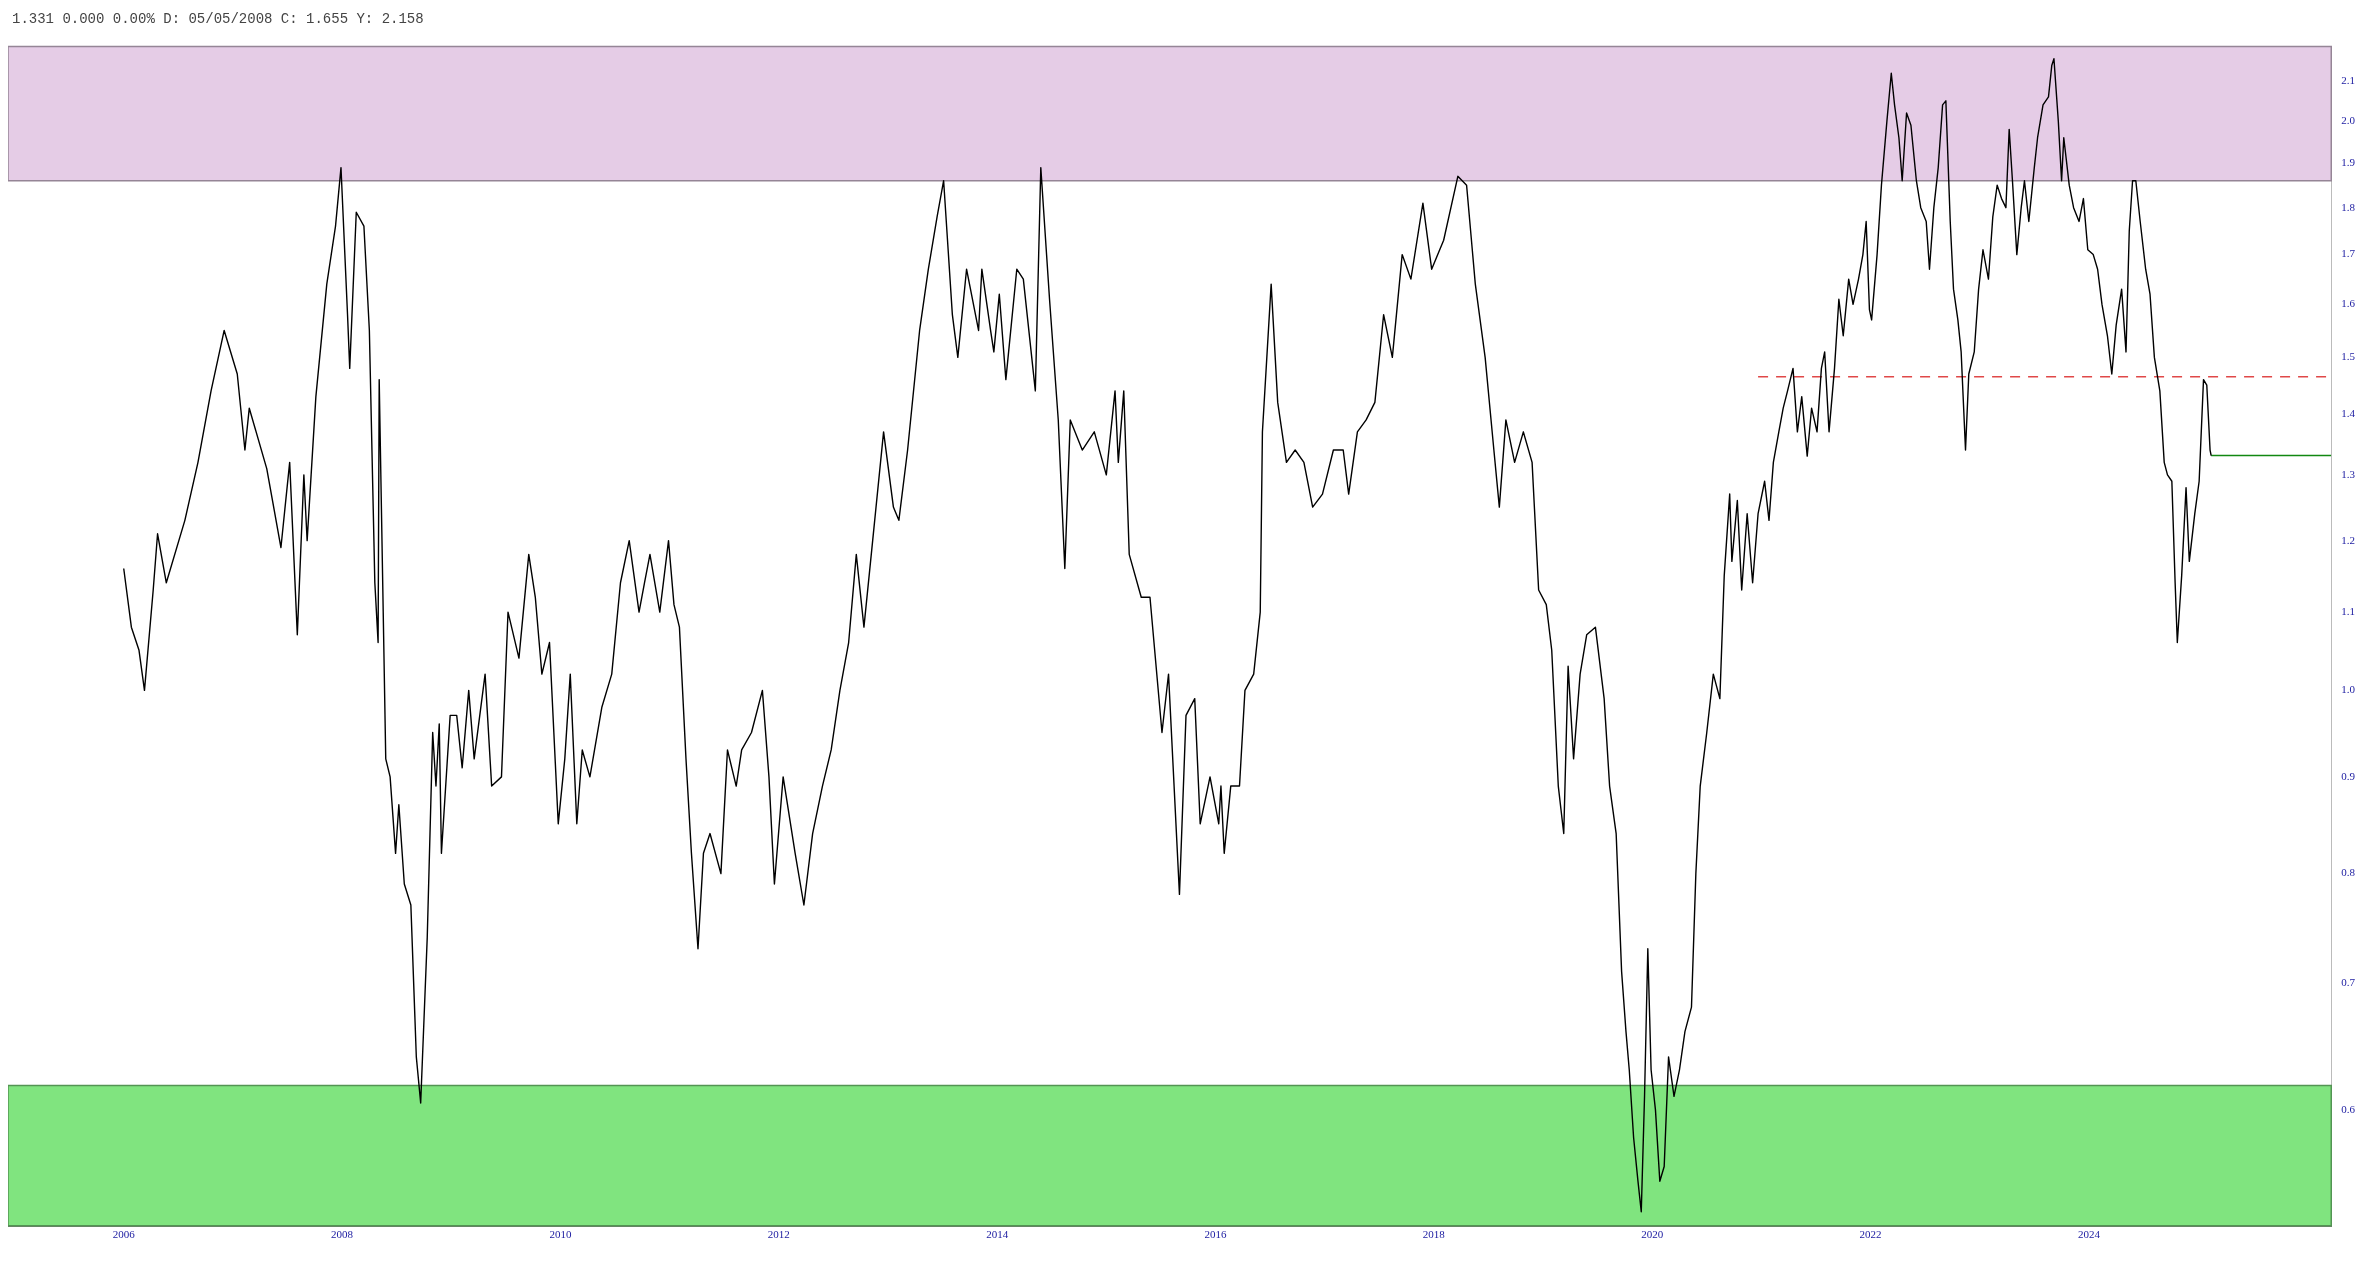 Image resolution: width=2373 pixels, height=1270 pixels. What do you see at coordinates (2348, 689) in the screenshot?
I see `y-tick-label: 1.0` at bounding box center [2348, 689].